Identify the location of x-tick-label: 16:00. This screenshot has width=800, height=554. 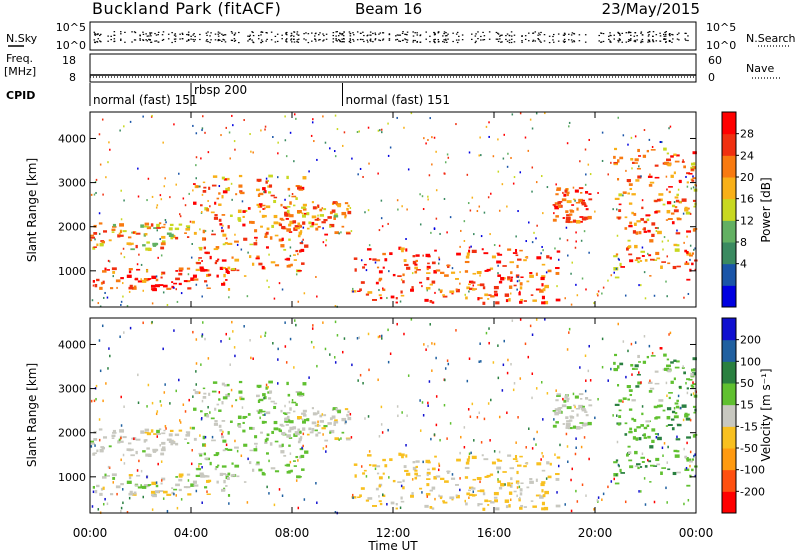
(494, 533).